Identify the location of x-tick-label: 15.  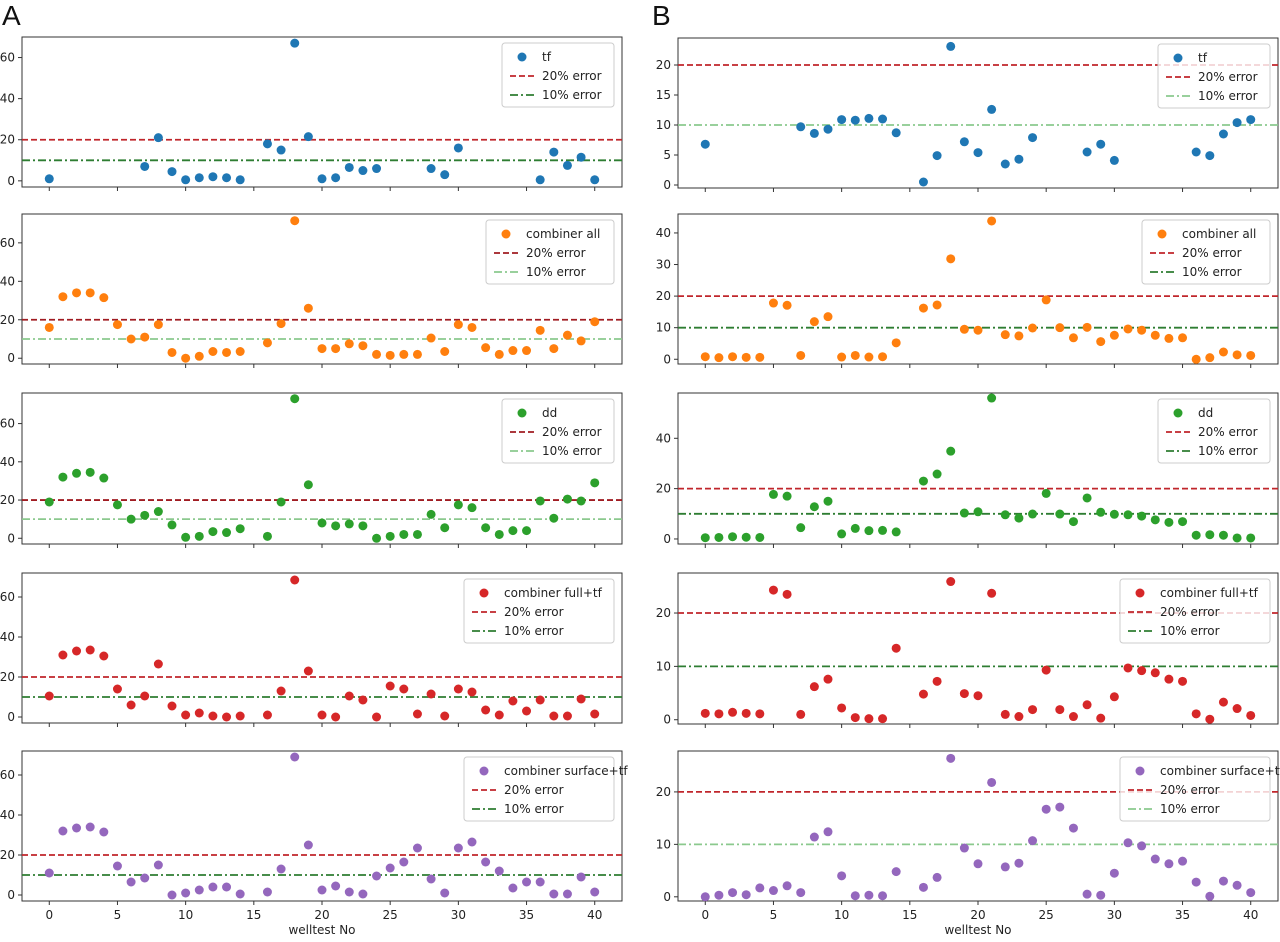
(253, 915).